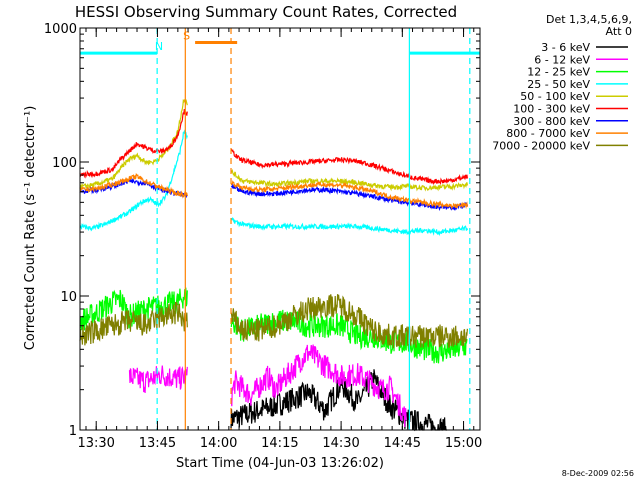 This screenshot has width=640, height=480. Describe the element at coordinates (340, 443) in the screenshot. I see `x-tick-label: 14:30` at that location.